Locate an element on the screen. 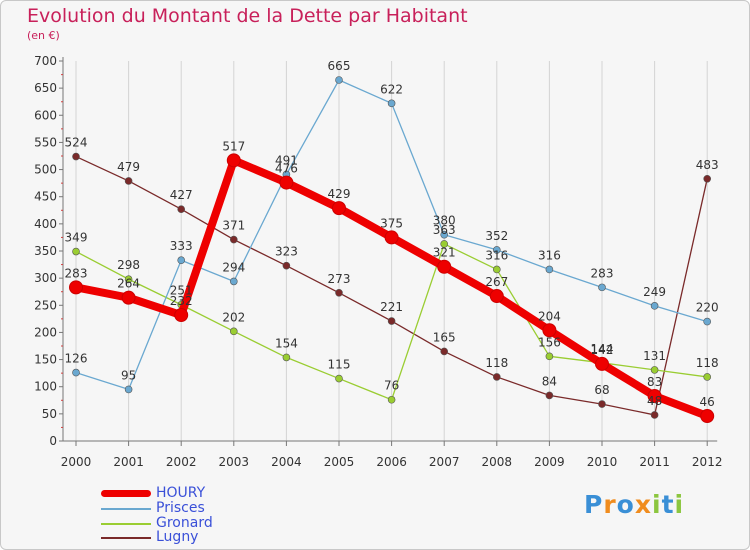 This screenshot has width=750, height=550. proxiti-logo: Proxiti is located at coordinates (634, 504).